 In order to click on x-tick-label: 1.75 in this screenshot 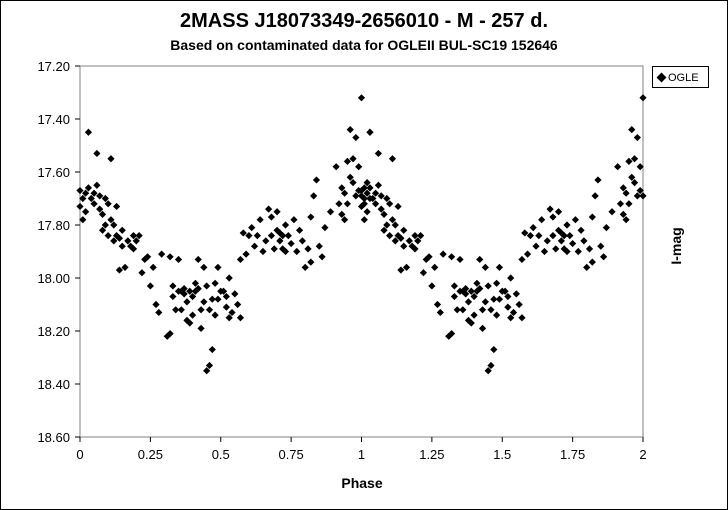, I will do `click(572, 454)`.